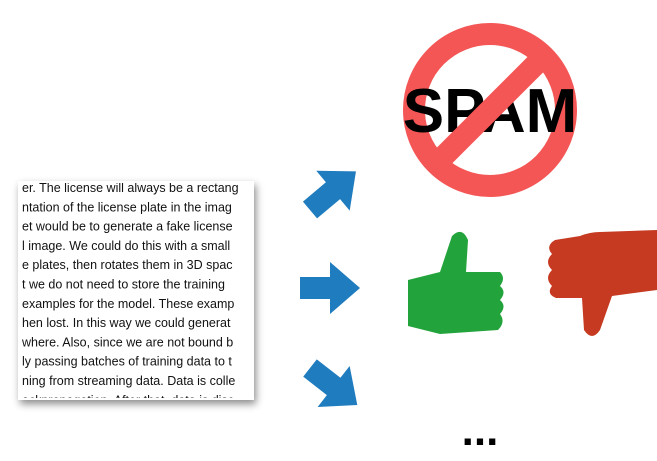  What do you see at coordinates (128, 304) in the screenshot?
I see `document-line: examples for the model. These examp` at bounding box center [128, 304].